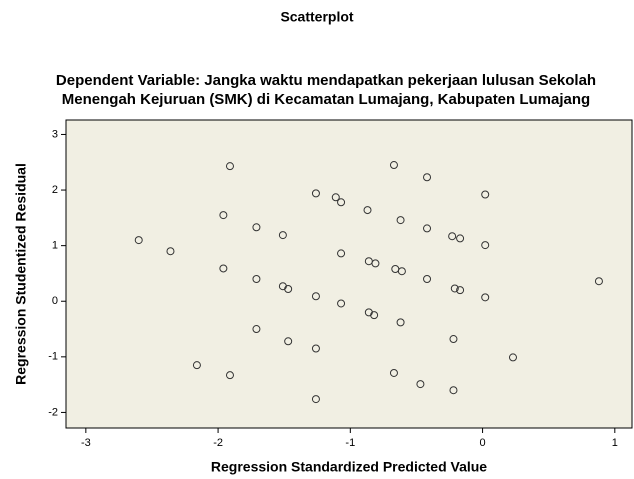 This screenshot has width=634, height=479. I want to click on x-tick-label: -2, so click(218, 443).